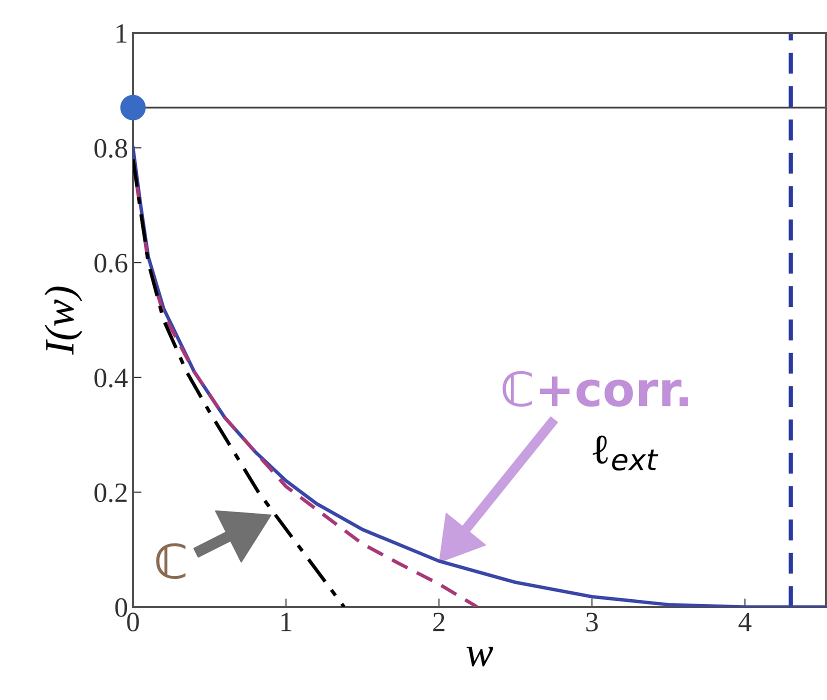 The width and height of the screenshot is (827, 700). Describe the element at coordinates (595, 389) in the screenshot. I see `annotation: ℂ+corr.` at that location.